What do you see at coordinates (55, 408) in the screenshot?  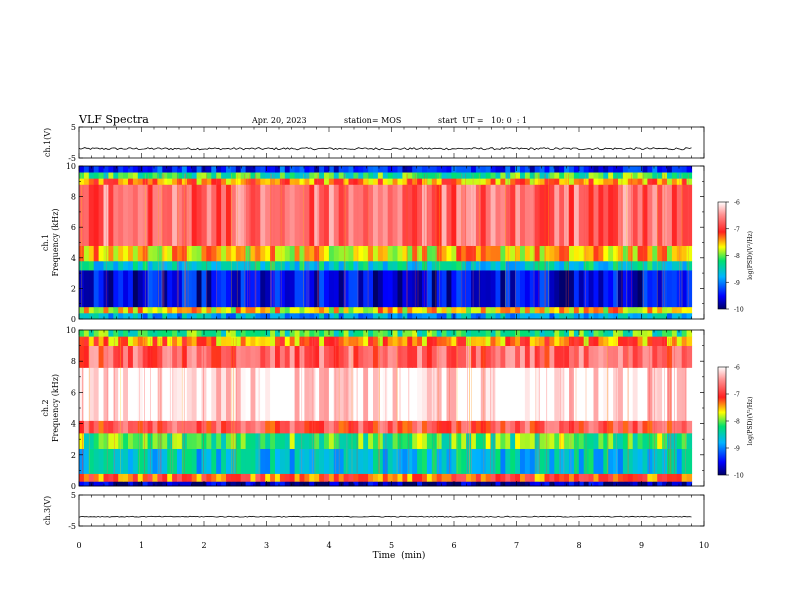 I see `ch2-spectrogram-ylabel-frequency: Frequency (kHz)` at bounding box center [55, 408].